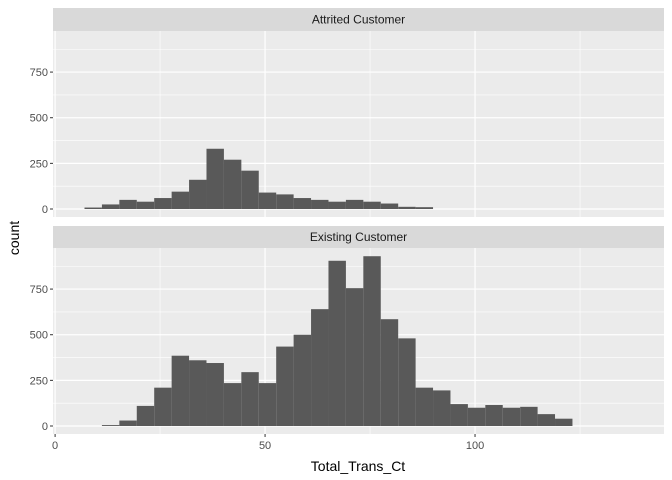  I want to click on facet-strip-label: Attrited Customer, so click(358, 20).